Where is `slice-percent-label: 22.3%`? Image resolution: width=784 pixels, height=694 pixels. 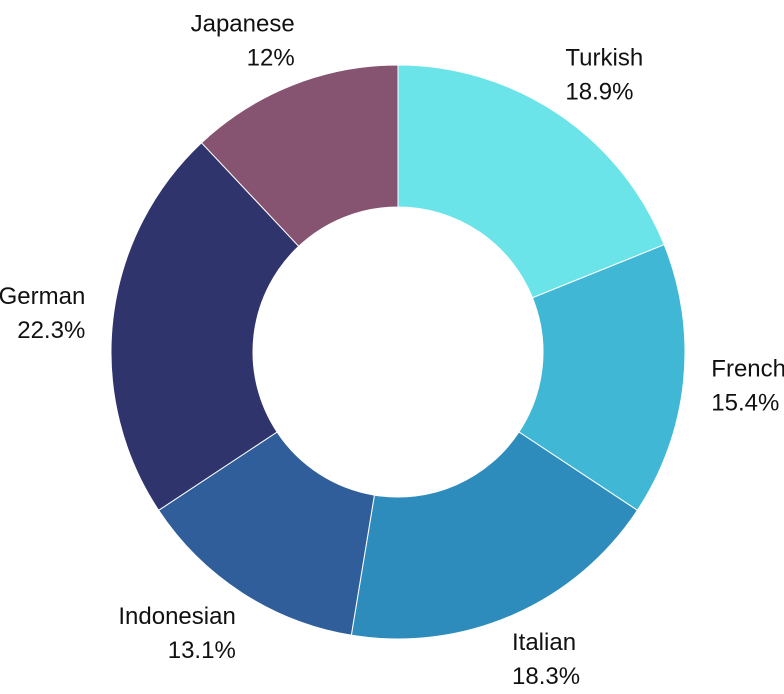
slice-percent-label: 22.3% is located at coordinates (51, 330).